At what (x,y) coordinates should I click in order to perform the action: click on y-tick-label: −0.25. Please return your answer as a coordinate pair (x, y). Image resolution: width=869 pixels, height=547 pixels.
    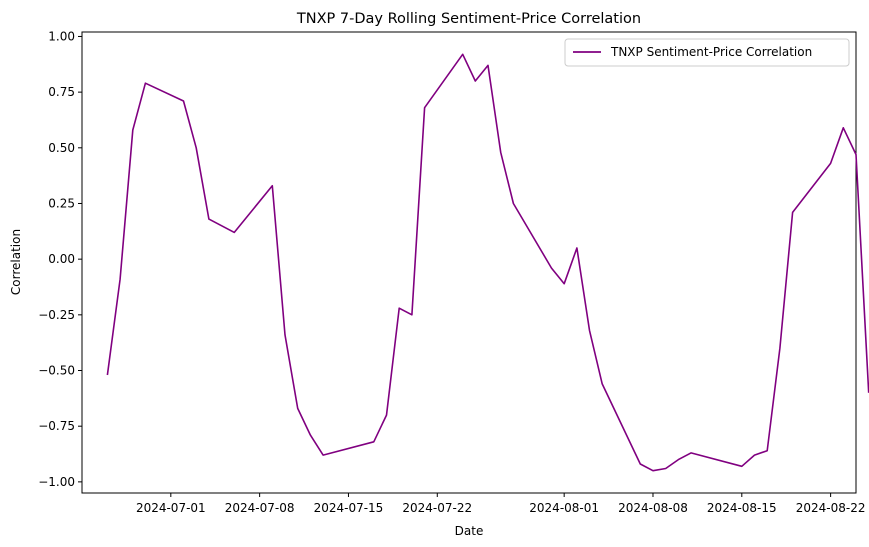
    Looking at the image, I should click on (56, 315).